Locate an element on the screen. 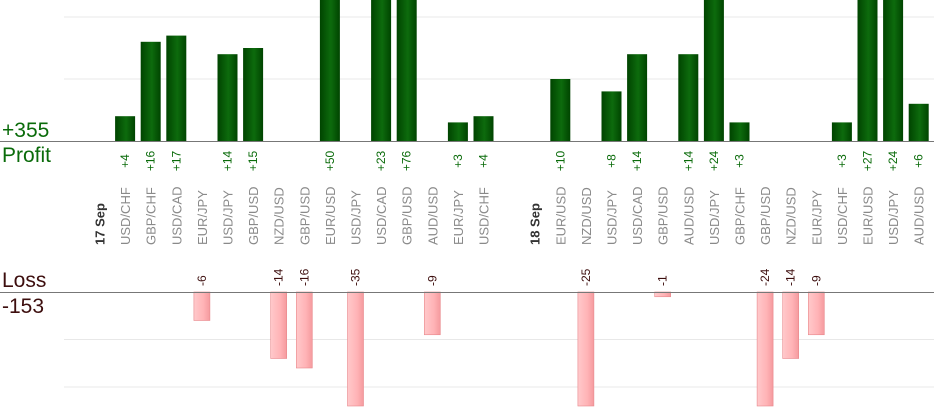  profit-value-label: +16 is located at coordinates (151, 160).